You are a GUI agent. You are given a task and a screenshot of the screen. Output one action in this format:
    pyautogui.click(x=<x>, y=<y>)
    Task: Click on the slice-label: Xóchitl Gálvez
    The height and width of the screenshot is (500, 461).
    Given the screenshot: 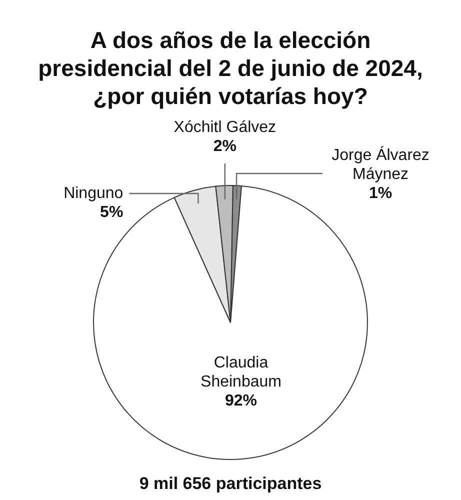 What is the action you would take?
    pyautogui.click(x=225, y=127)
    